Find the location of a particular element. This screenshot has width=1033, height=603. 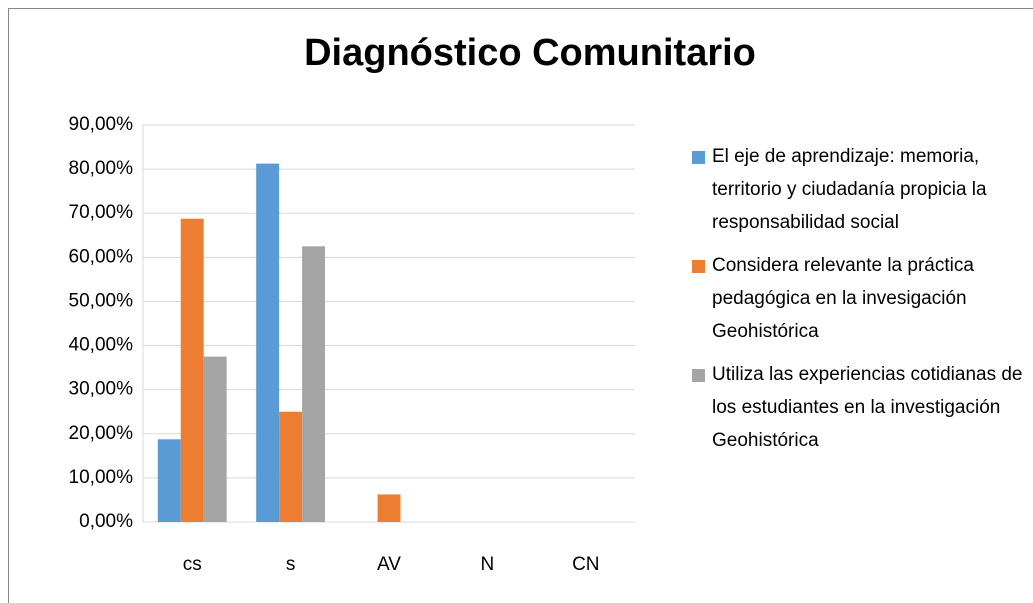

y-tick-label: 50,00% is located at coordinates (101, 300).